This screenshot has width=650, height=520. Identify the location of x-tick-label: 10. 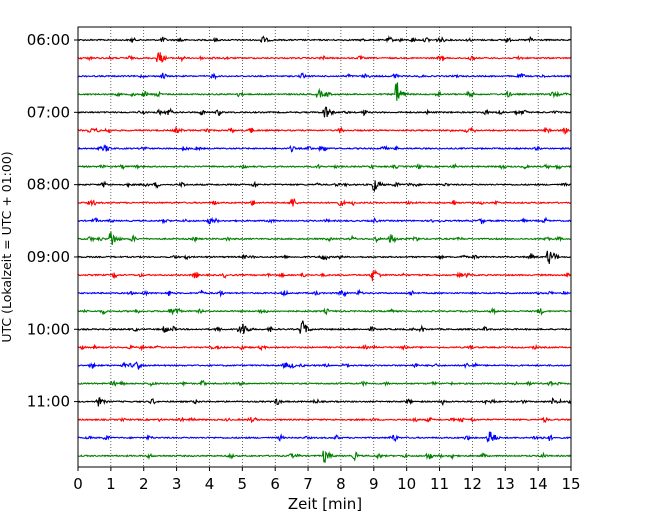
(406, 484).